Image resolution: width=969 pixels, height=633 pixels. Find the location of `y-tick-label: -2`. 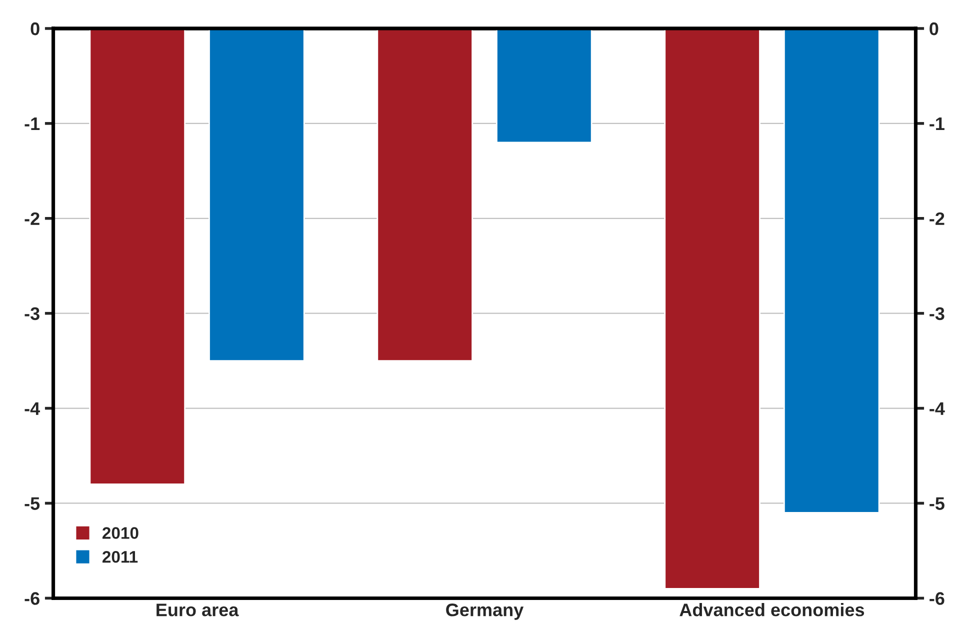

y-tick-label: -2 is located at coordinates (32, 218).